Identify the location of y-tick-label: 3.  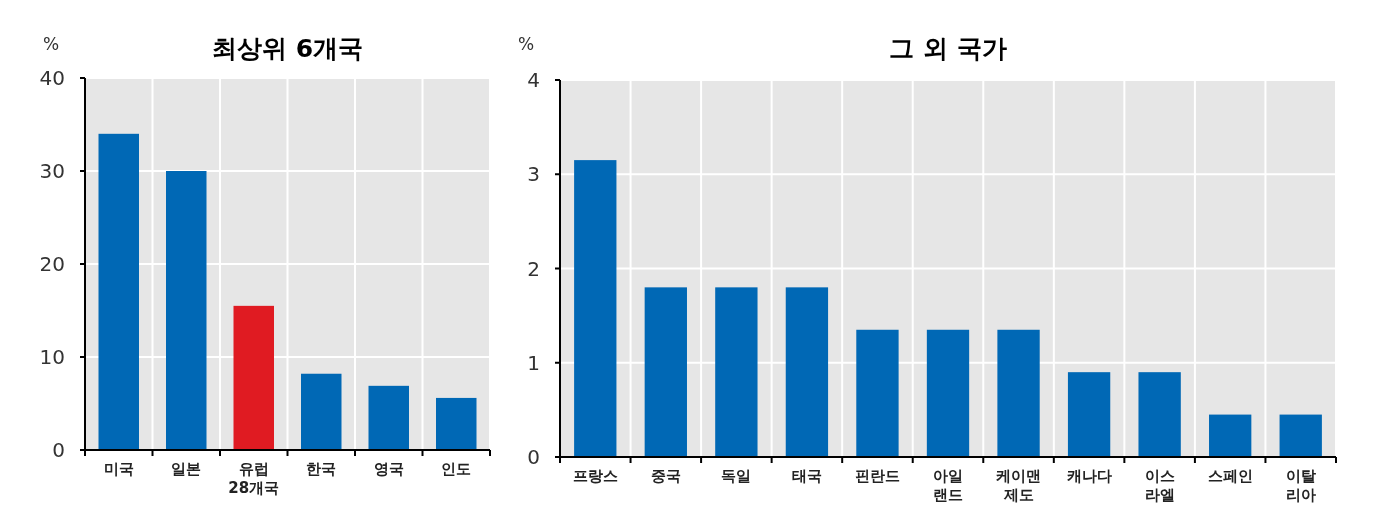
(533, 174).